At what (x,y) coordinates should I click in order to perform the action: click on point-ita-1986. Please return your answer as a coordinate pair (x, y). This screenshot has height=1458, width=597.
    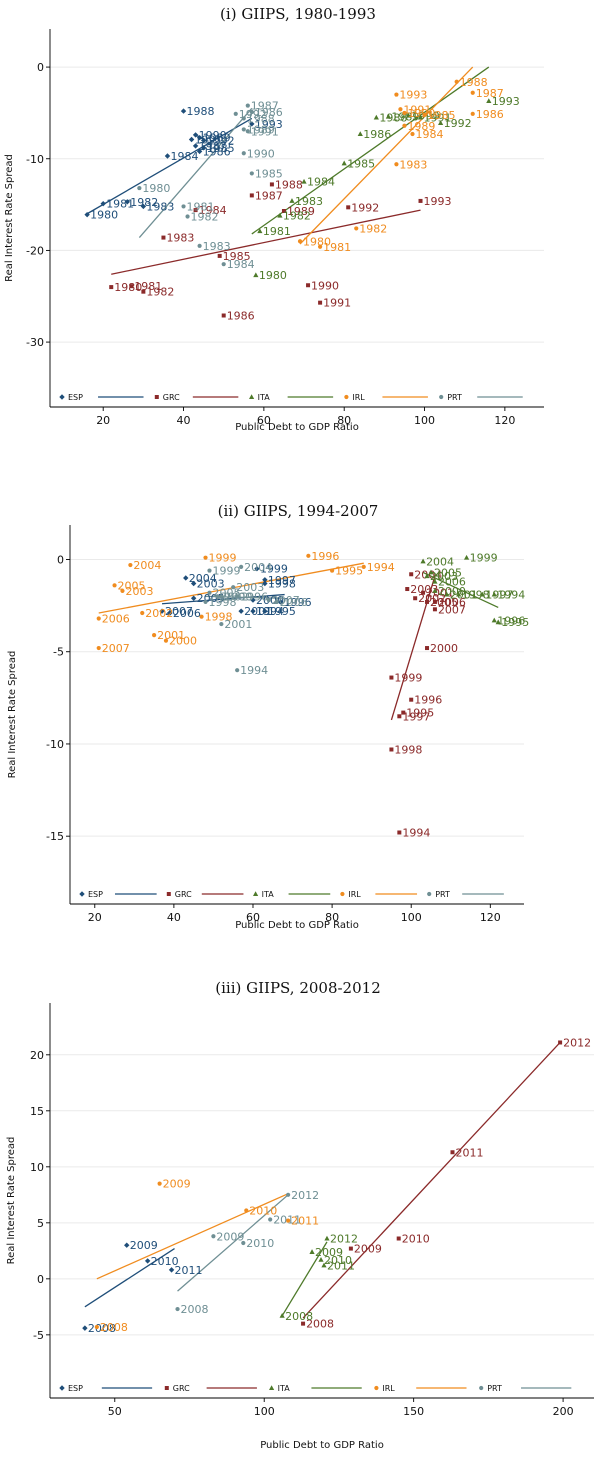
    Looking at the image, I should click on (360, 133).